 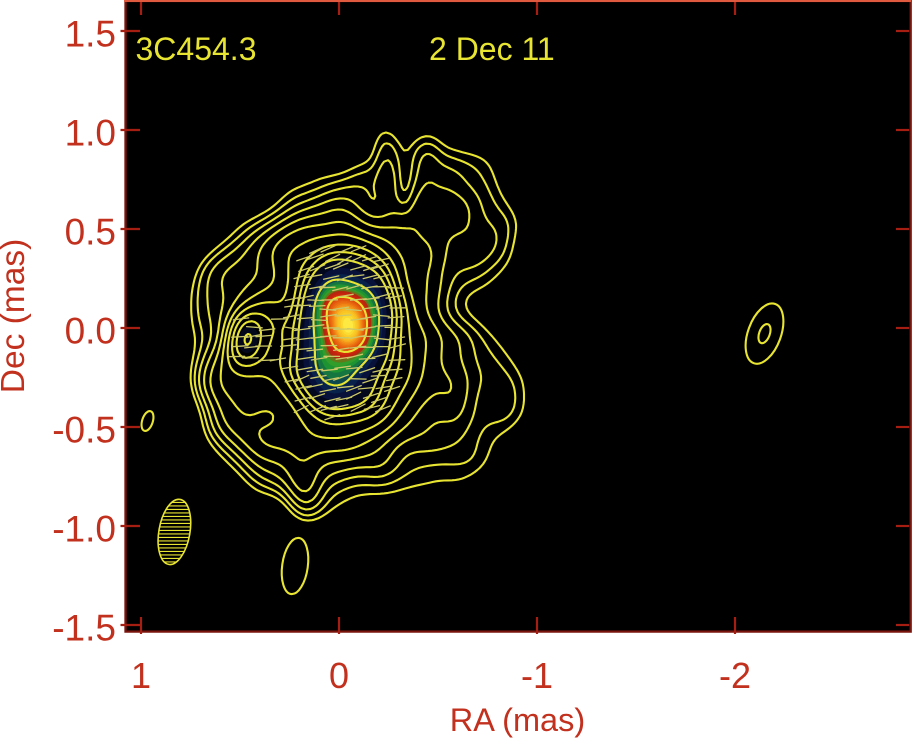 I want to click on svg-text: -1.5, so click(x=84, y=628).